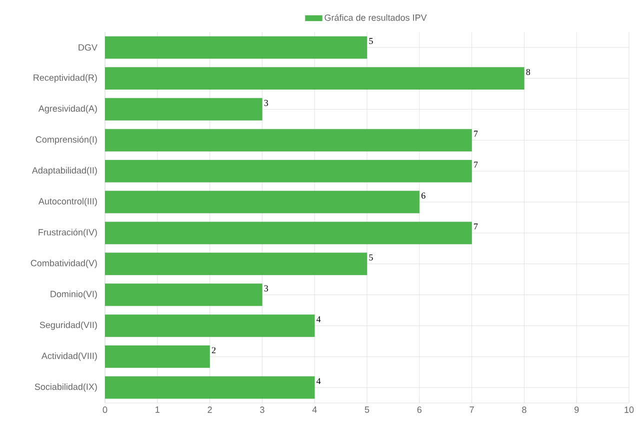  What do you see at coordinates (472, 409) in the screenshot?
I see `x-tick-label: 7` at bounding box center [472, 409].